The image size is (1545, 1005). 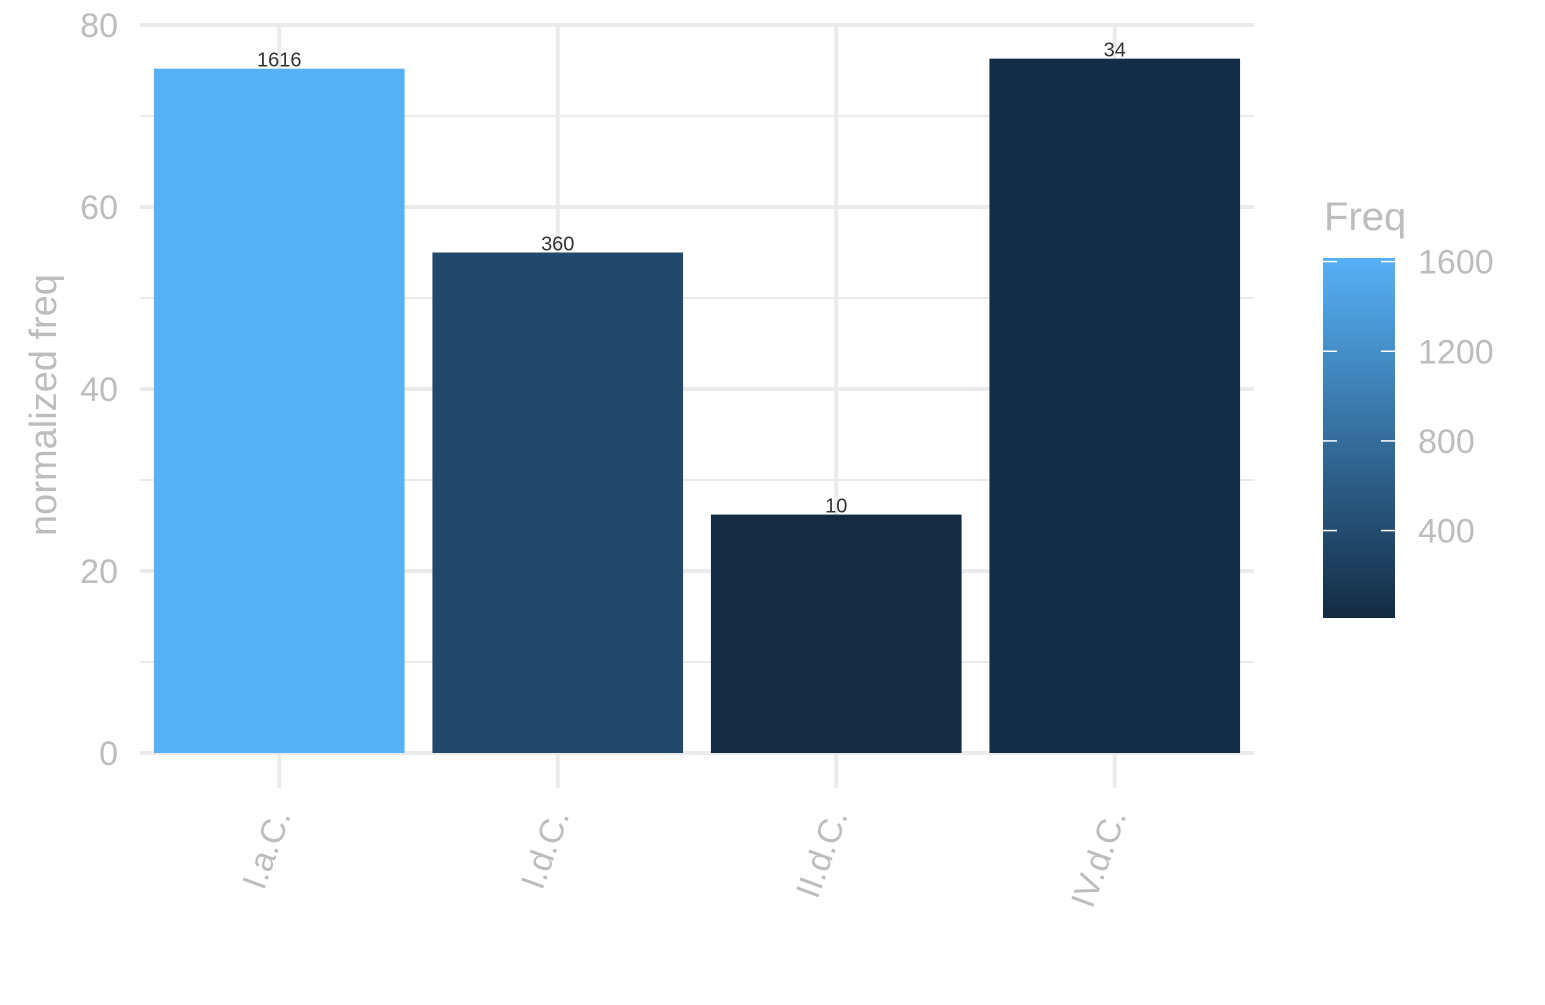 What do you see at coordinates (557, 245) in the screenshot?
I see `bar-value-label: 360` at bounding box center [557, 245].